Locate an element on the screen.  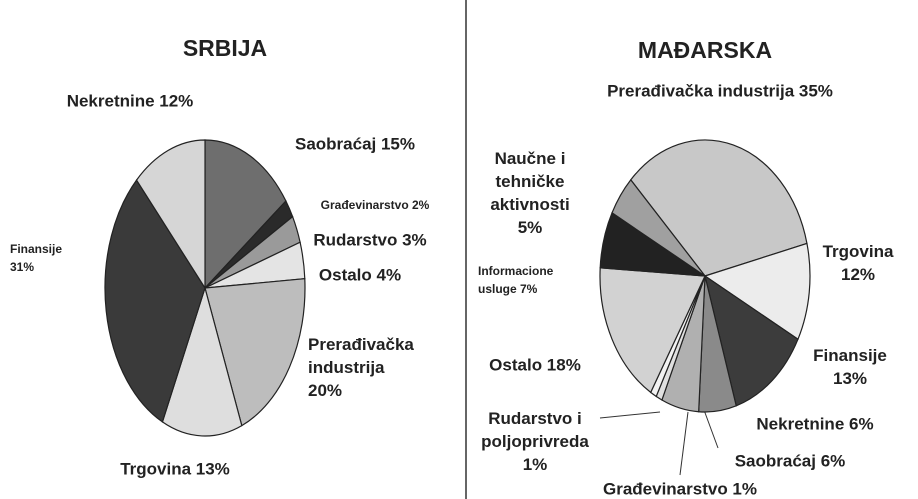
slice-label: Ostalo 4% is located at coordinates (360, 274).